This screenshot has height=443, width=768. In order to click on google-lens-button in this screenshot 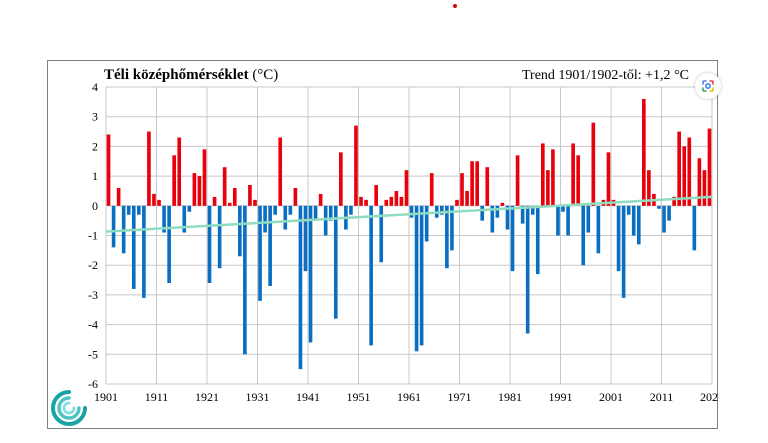, I will do `click(708, 86)`.